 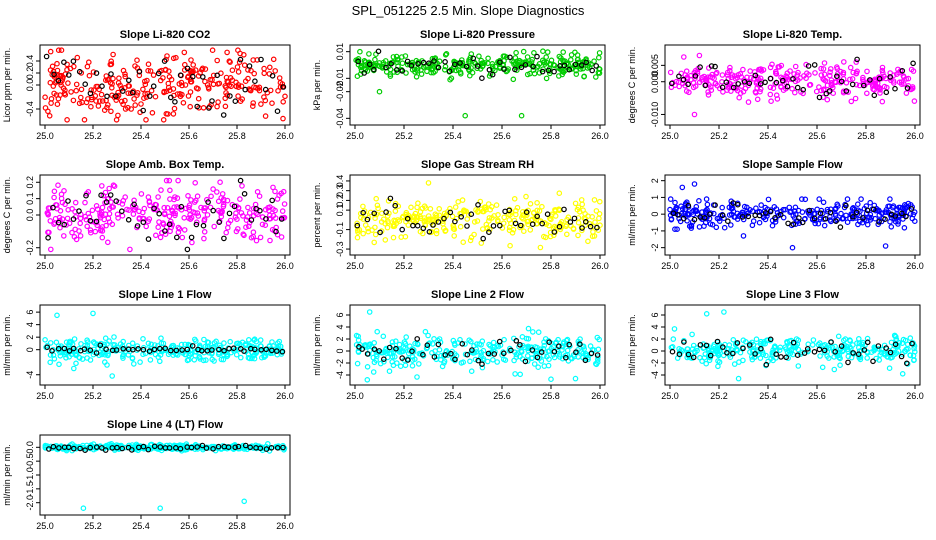 What do you see at coordinates (340, 249) in the screenshot?
I see `y-tick-label: -0.3` at bounding box center [340, 249].